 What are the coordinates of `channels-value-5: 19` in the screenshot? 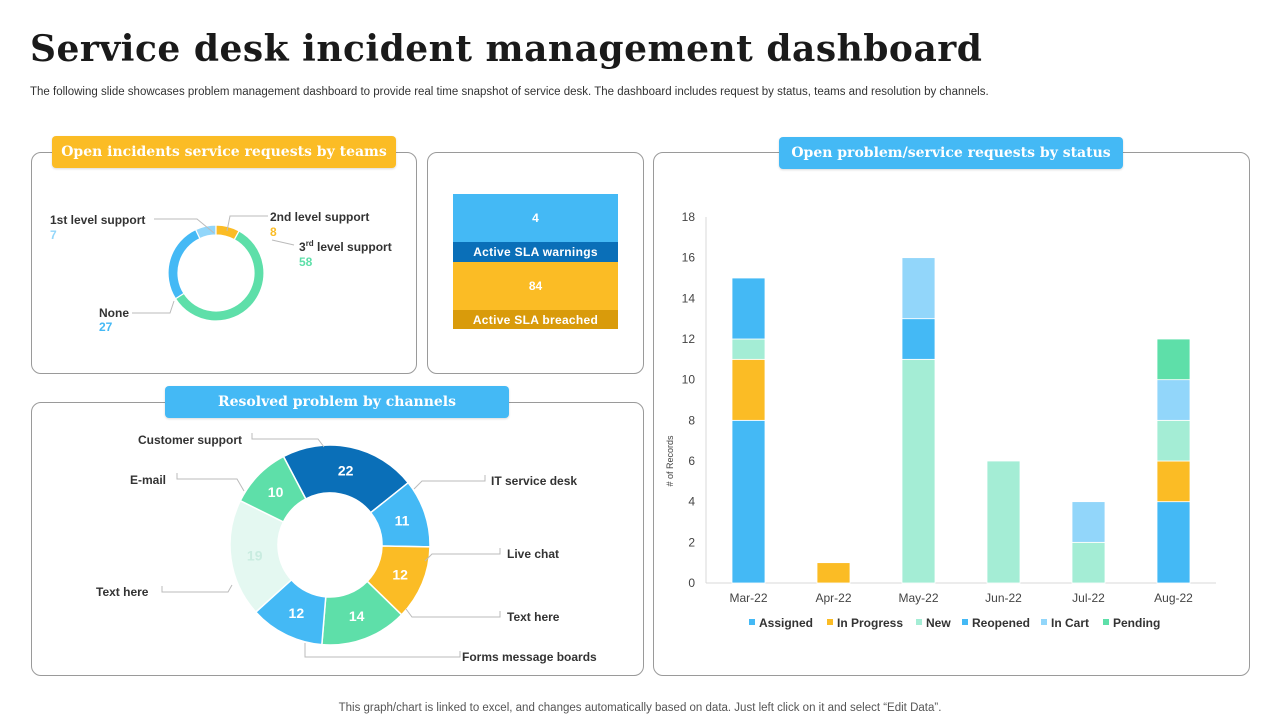 It's located at (255, 555).